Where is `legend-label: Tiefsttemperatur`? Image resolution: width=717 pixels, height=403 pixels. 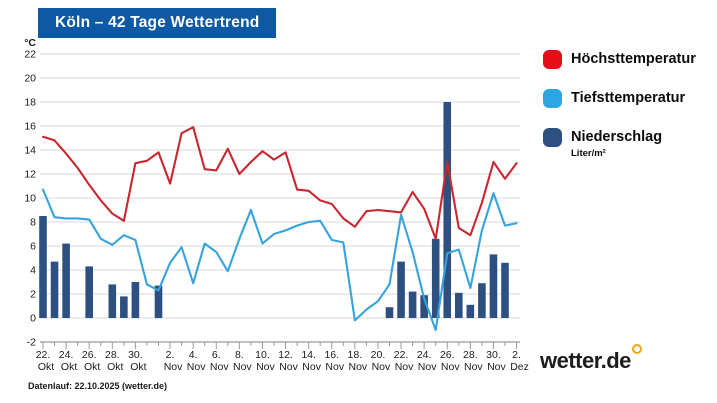
legend-label: Tiefsttemperatur is located at coordinates (628, 98).